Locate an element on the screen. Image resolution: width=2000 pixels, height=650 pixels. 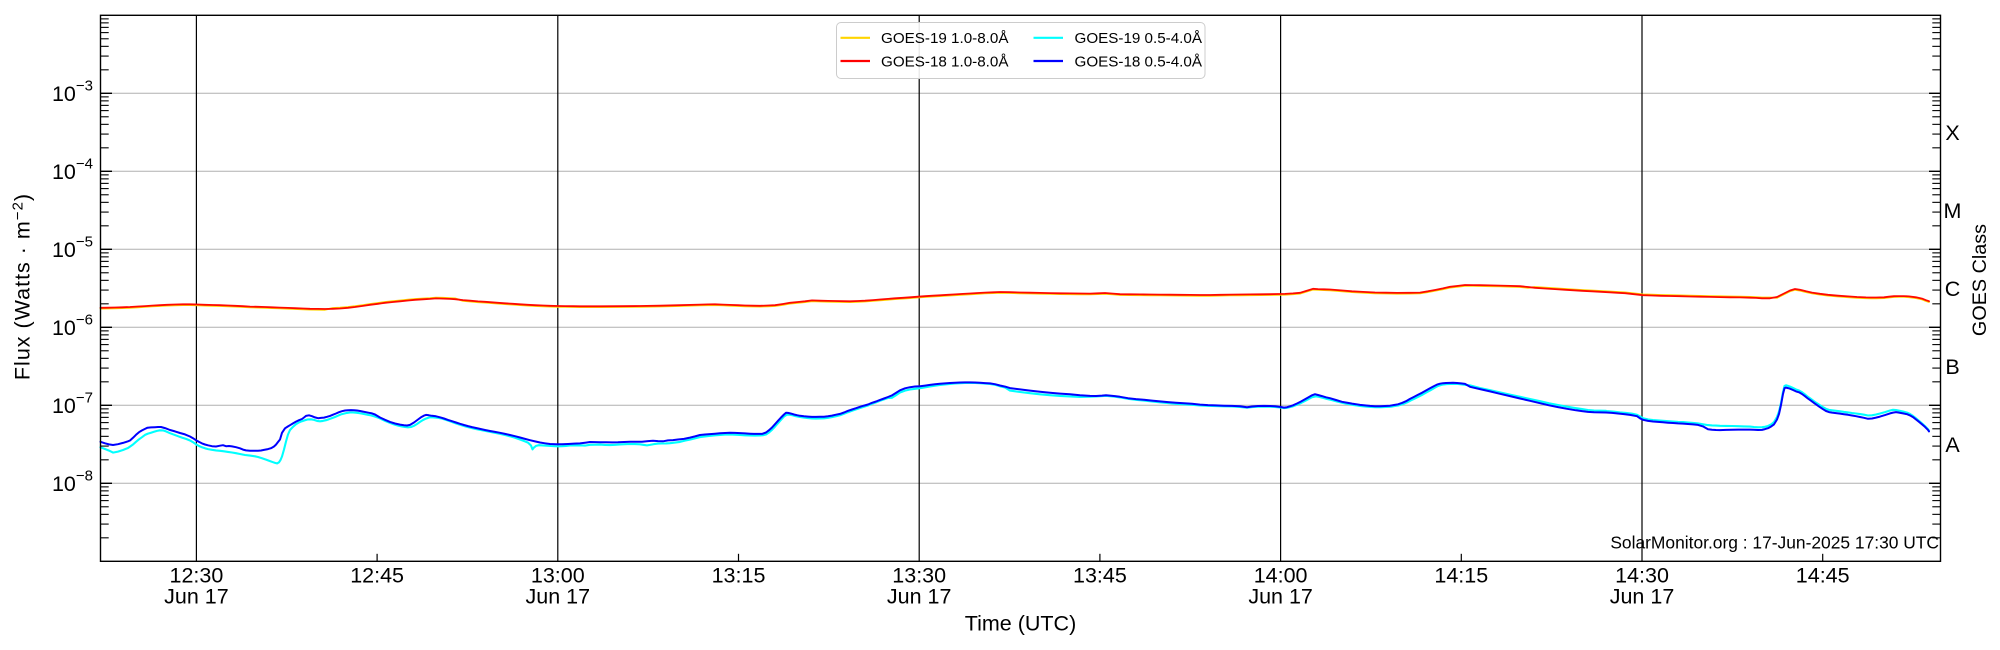
svg-text: 10⁻⁵ is located at coordinates (72, 248).